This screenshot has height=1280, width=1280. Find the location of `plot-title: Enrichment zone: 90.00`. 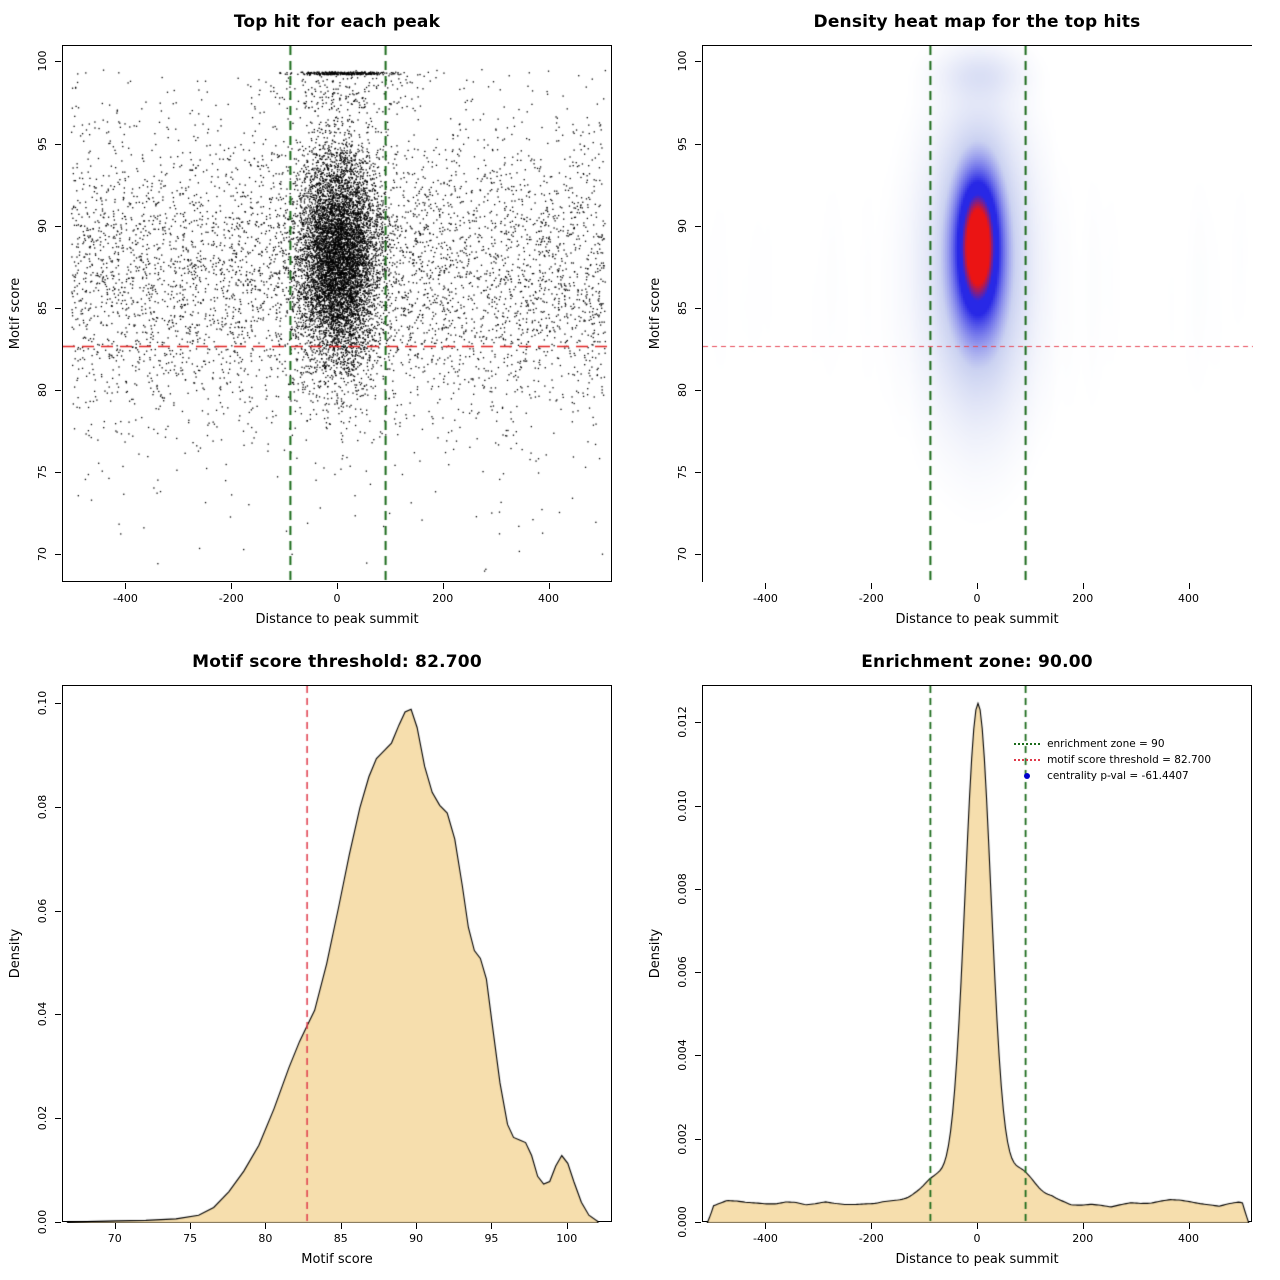

plot-title: Enrichment zone: 90.00 is located at coordinates (977, 662).